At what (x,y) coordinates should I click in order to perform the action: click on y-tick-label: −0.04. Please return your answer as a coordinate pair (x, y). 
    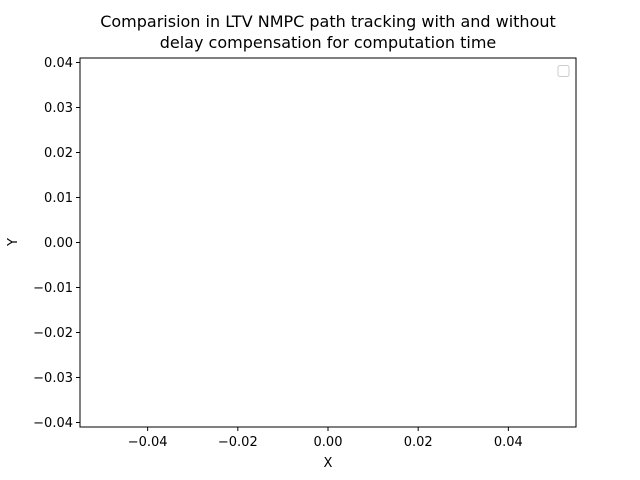
    Looking at the image, I should click on (53, 423).